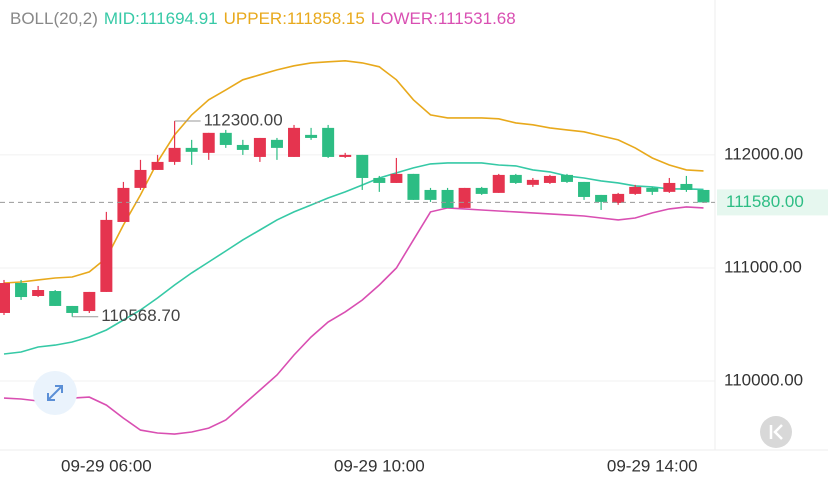  I want to click on high-label: 112300.00, so click(243, 119).